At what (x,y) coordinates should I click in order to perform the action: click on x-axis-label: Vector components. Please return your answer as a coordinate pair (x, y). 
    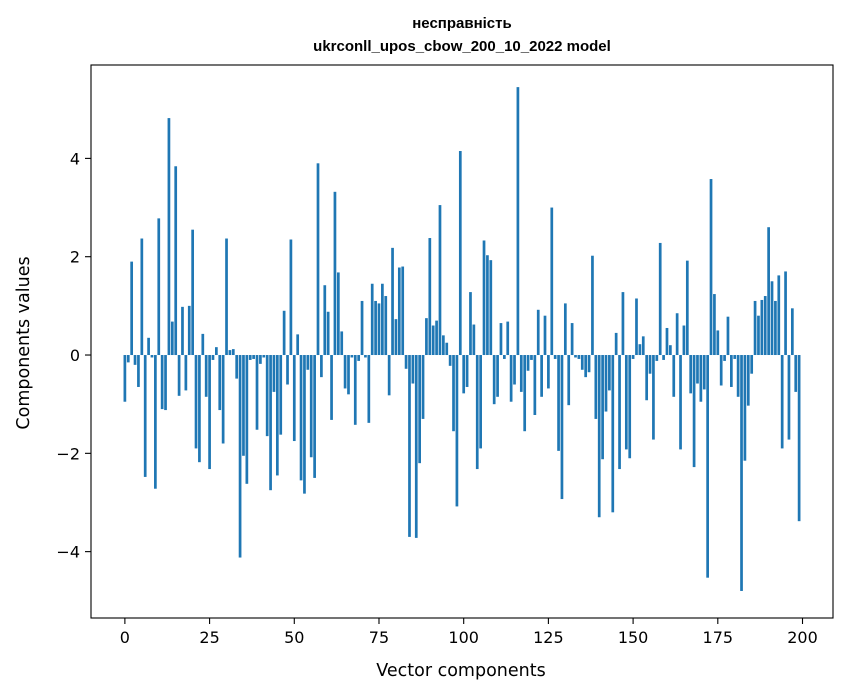
    Looking at the image, I should click on (460, 671).